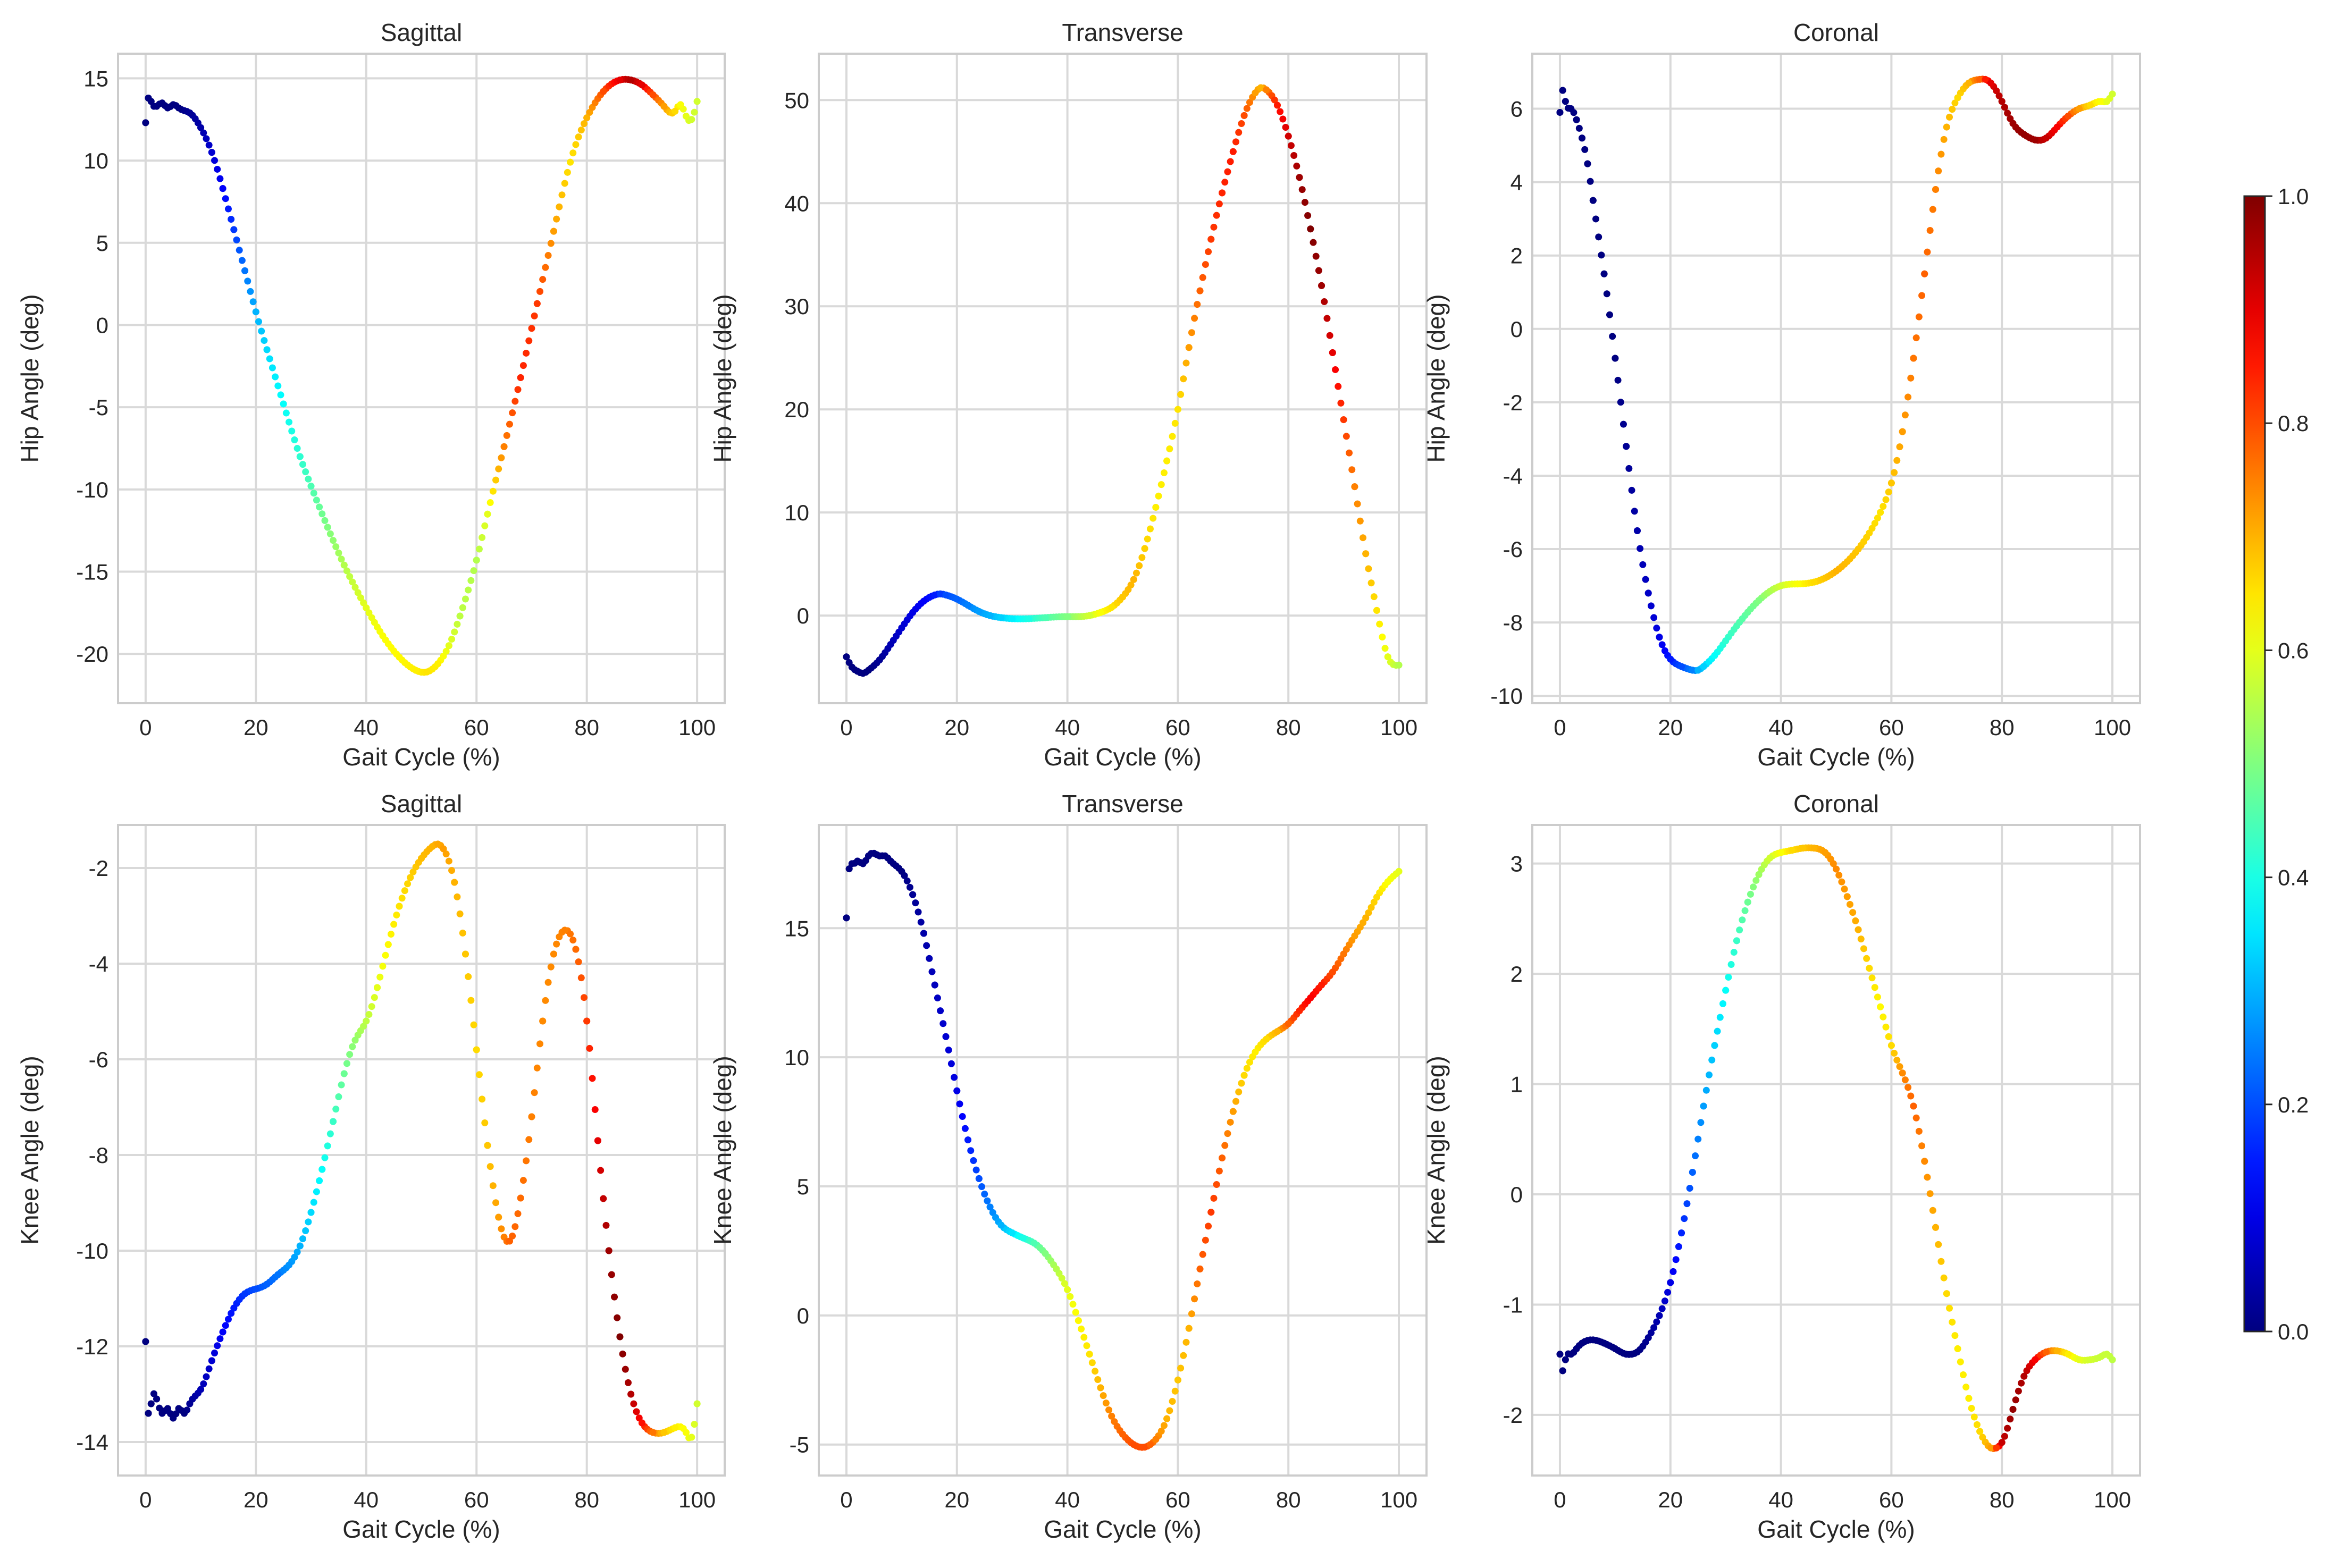 This screenshot has width=2341, height=1568. Describe the element at coordinates (98, 963) in the screenshot. I see `y-tick-label: -4` at that location.